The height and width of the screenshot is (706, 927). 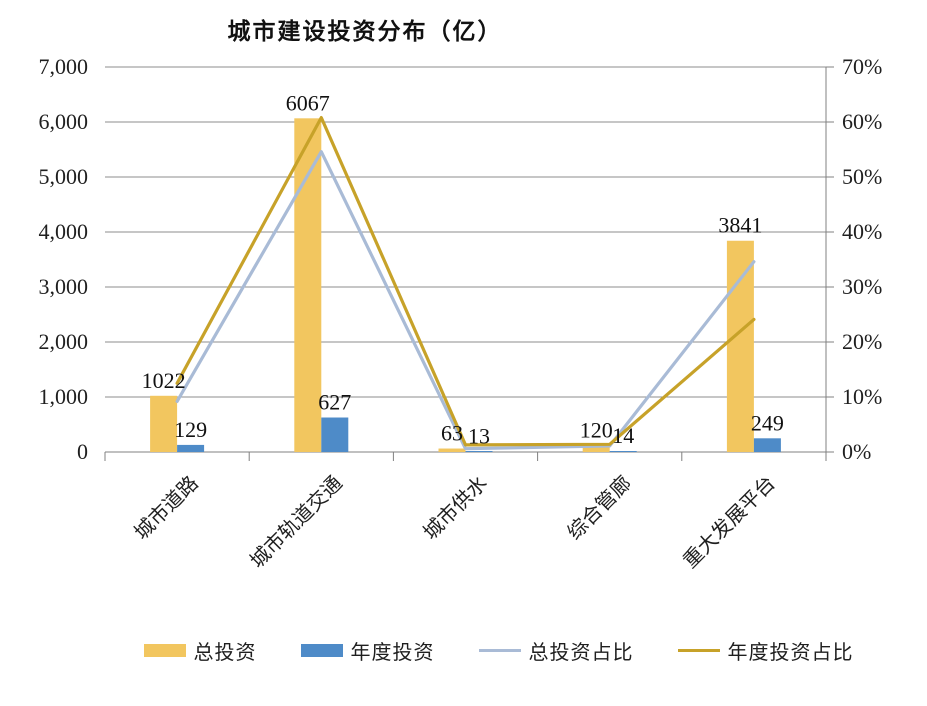 I want to click on legend-label-annual-investment-share: 年度投资占比, so click(x=790, y=653).